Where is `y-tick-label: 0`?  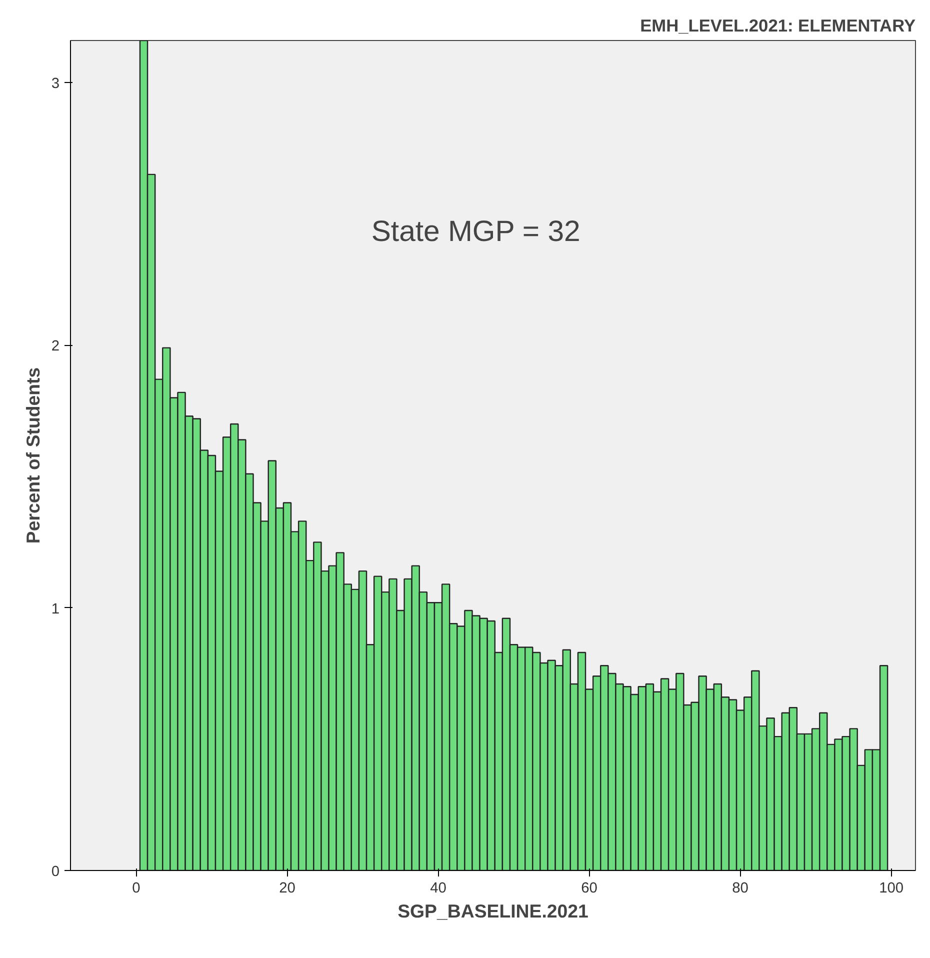 y-tick-label: 0 is located at coordinates (55, 872).